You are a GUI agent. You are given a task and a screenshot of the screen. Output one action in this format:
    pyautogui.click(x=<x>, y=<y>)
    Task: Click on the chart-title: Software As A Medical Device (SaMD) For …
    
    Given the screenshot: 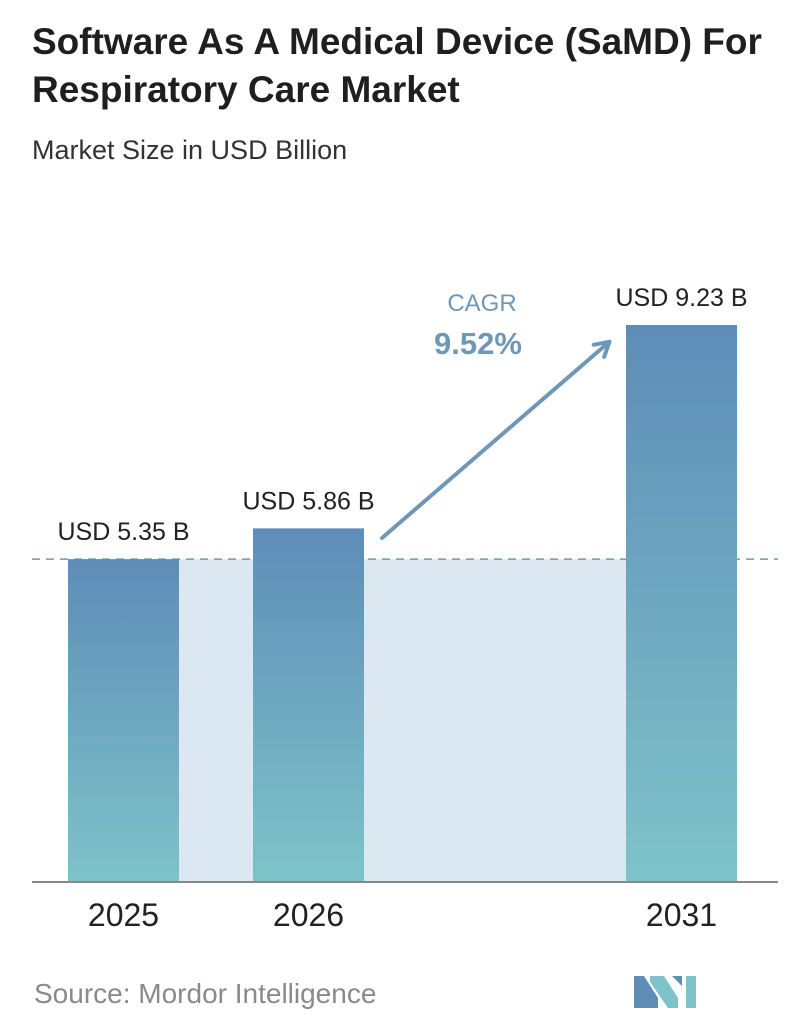 What is the action you would take?
    pyautogui.click(x=397, y=65)
    